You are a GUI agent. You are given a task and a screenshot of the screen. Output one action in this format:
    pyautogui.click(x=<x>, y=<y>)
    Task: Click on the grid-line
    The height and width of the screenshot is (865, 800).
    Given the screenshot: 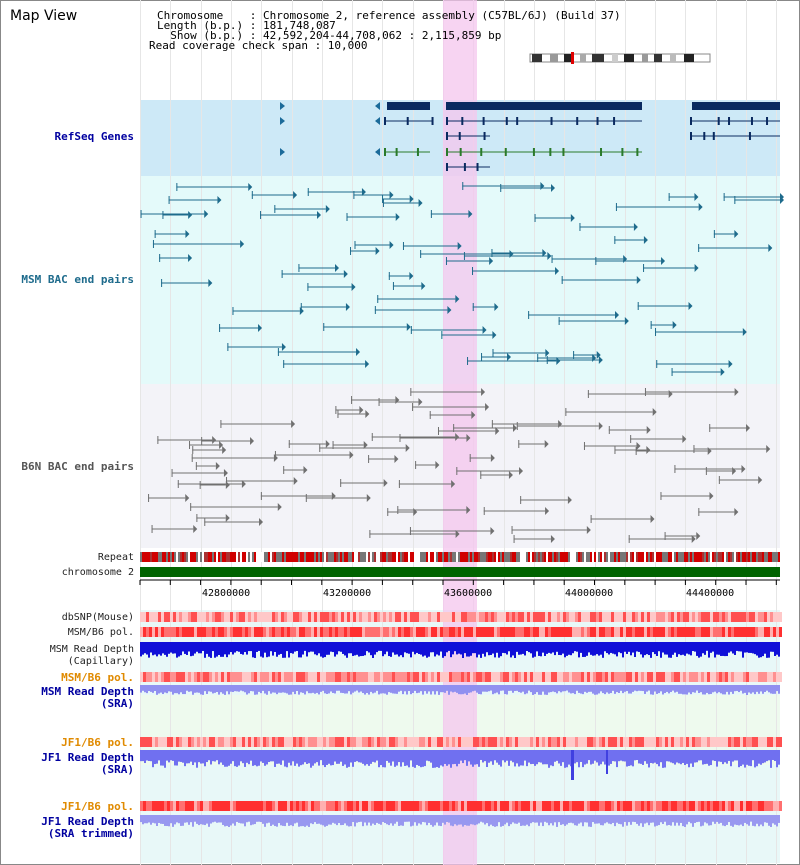 What is the action you would take?
    pyautogui.click(x=625, y=432)
    